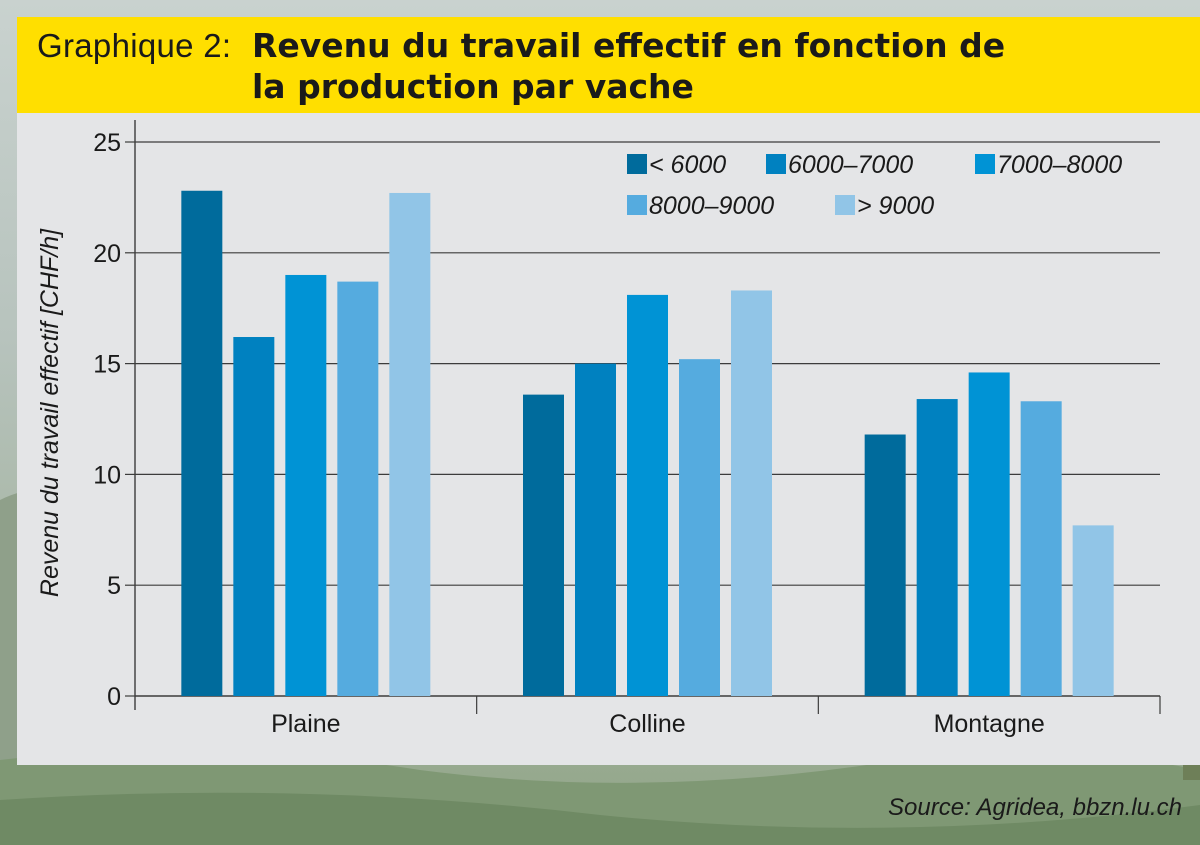 The width and height of the screenshot is (1200, 845). What do you see at coordinates (306, 724) in the screenshot?
I see `x-tick-label: Plaine` at bounding box center [306, 724].